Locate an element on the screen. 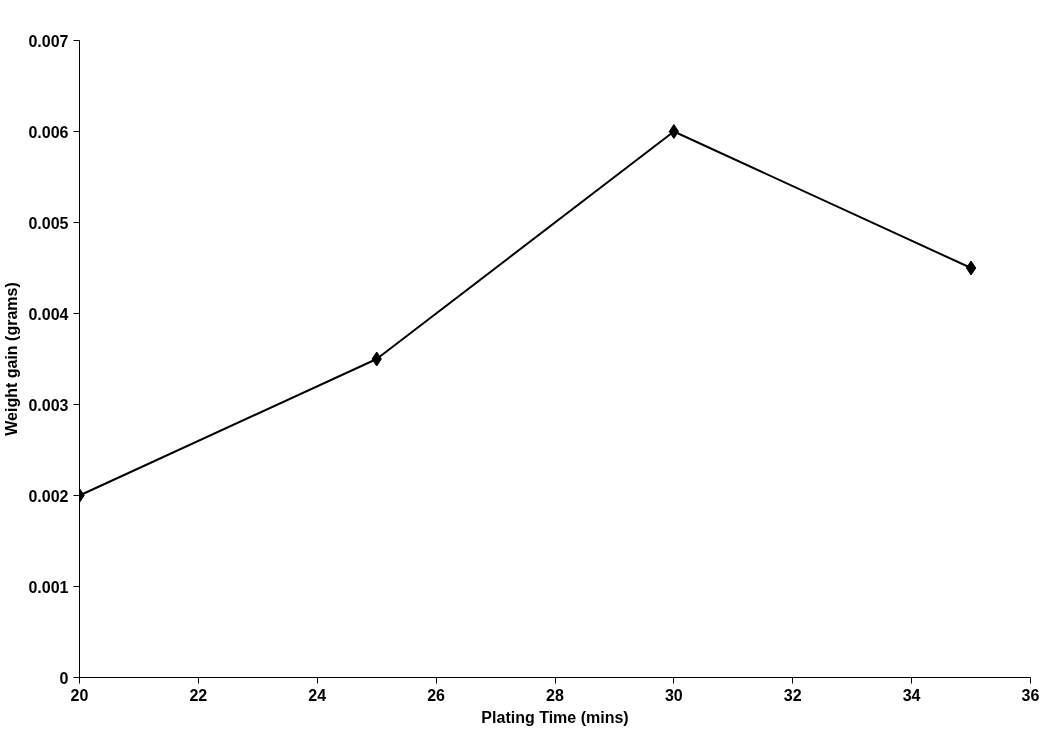  y-tick-label: 0.001 is located at coordinates (48, 587).